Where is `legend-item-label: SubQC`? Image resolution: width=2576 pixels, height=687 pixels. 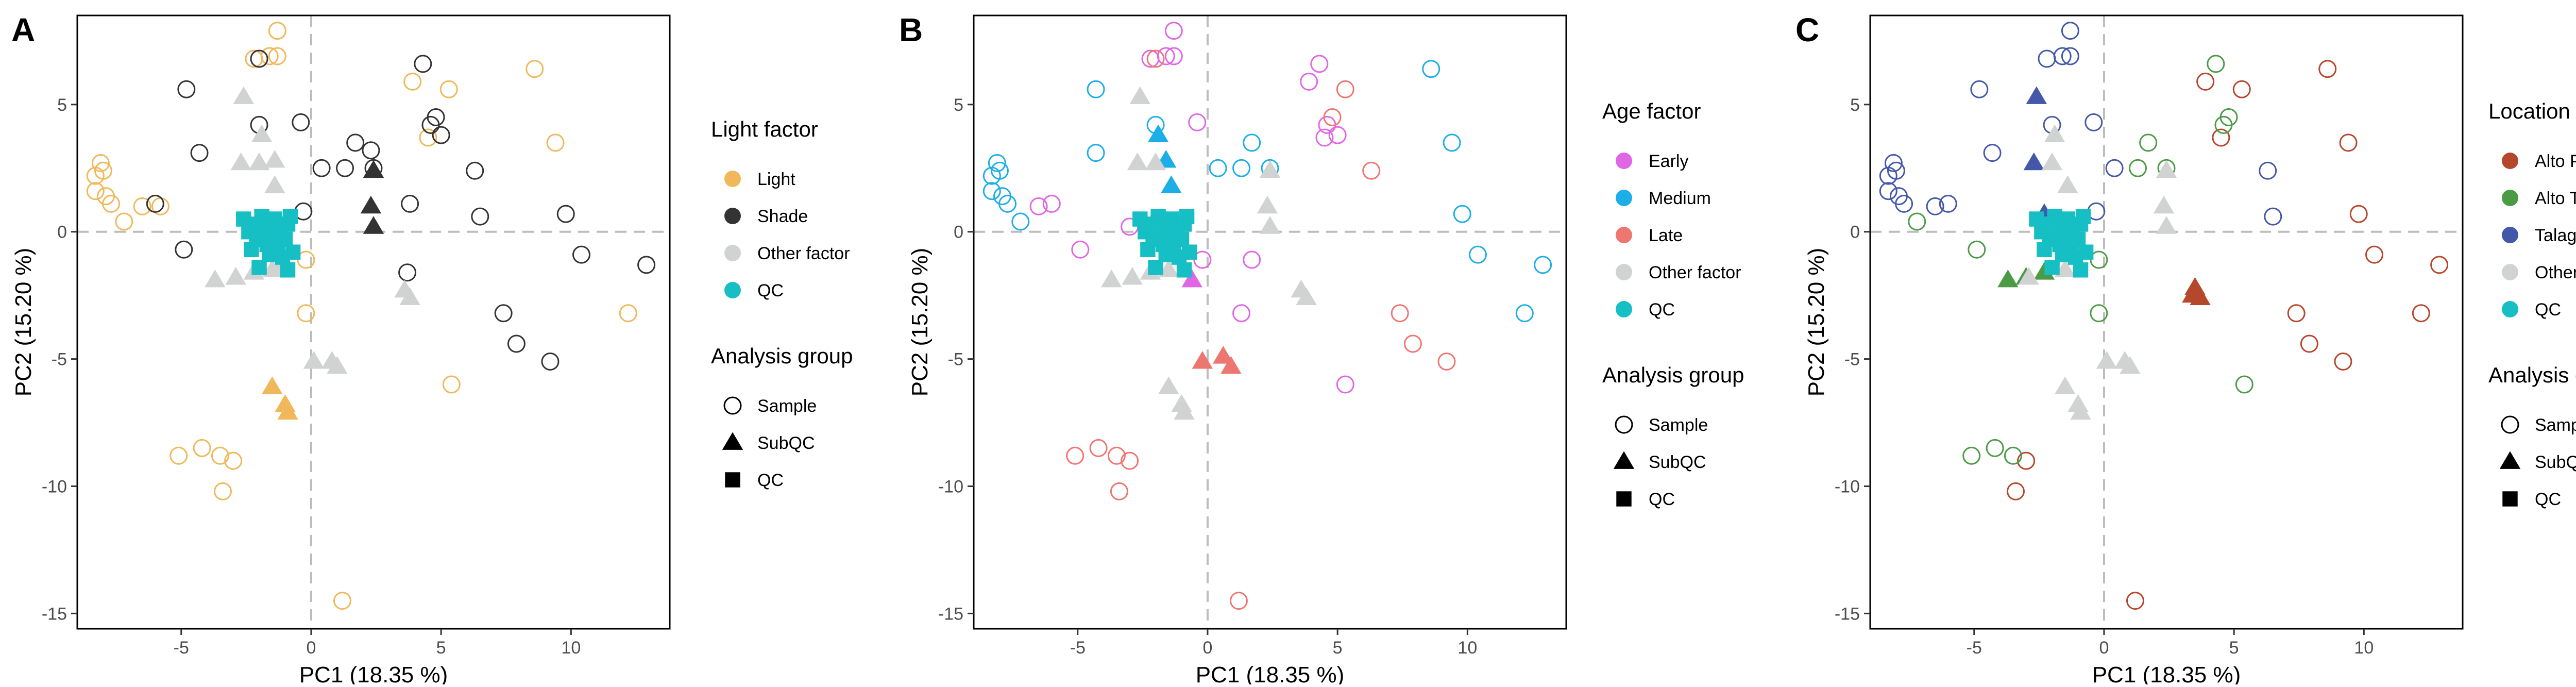
legend-item-label: SubQC is located at coordinates (786, 443).